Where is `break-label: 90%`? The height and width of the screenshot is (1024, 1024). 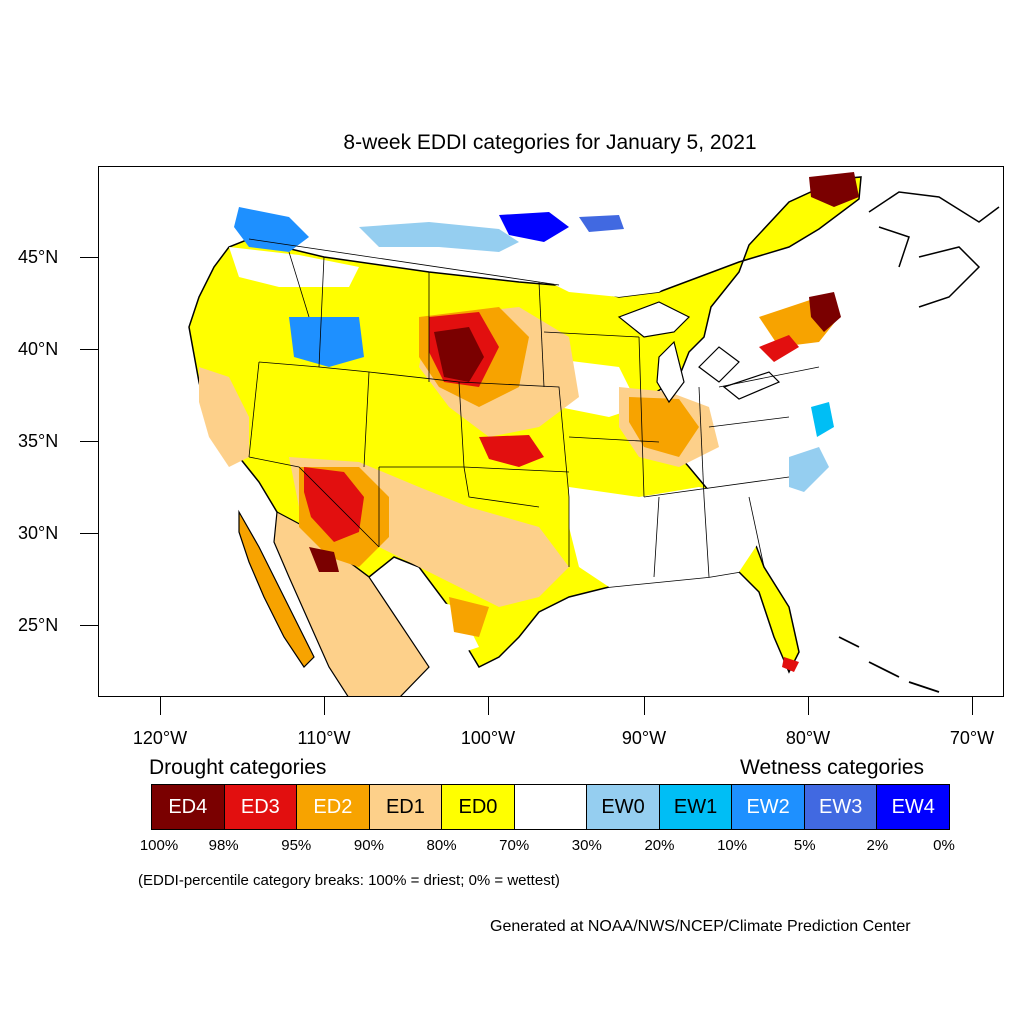
break-label: 90% is located at coordinates (368, 845).